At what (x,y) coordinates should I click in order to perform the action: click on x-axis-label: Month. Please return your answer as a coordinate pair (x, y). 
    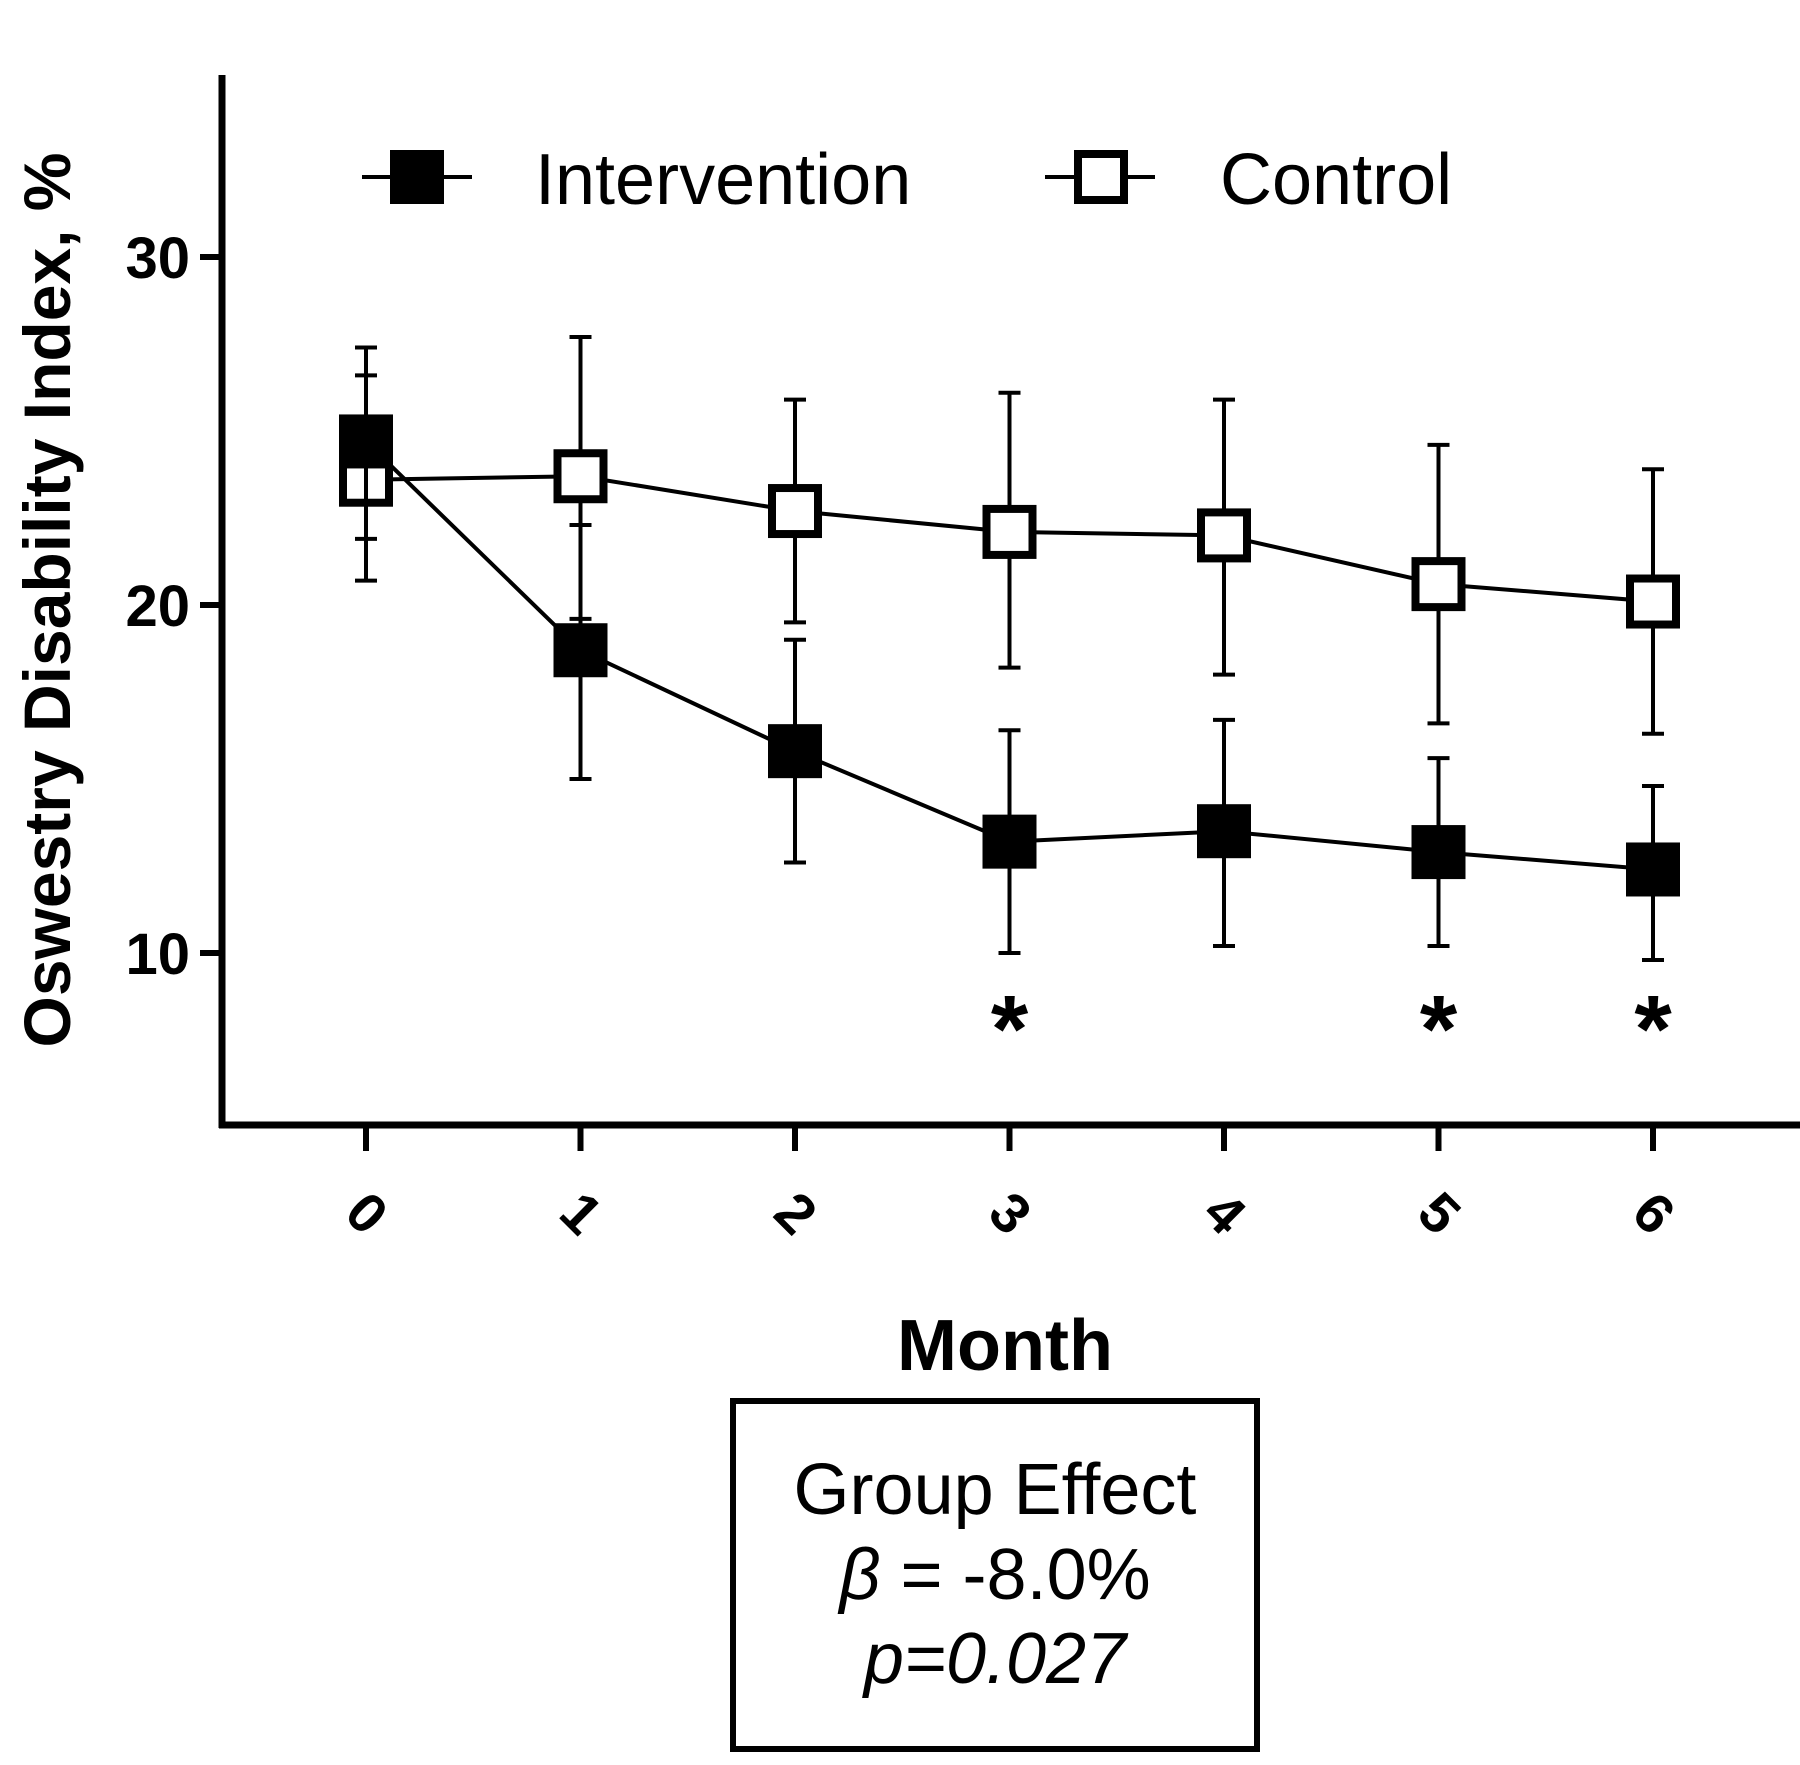
    Looking at the image, I should click on (1005, 1346).